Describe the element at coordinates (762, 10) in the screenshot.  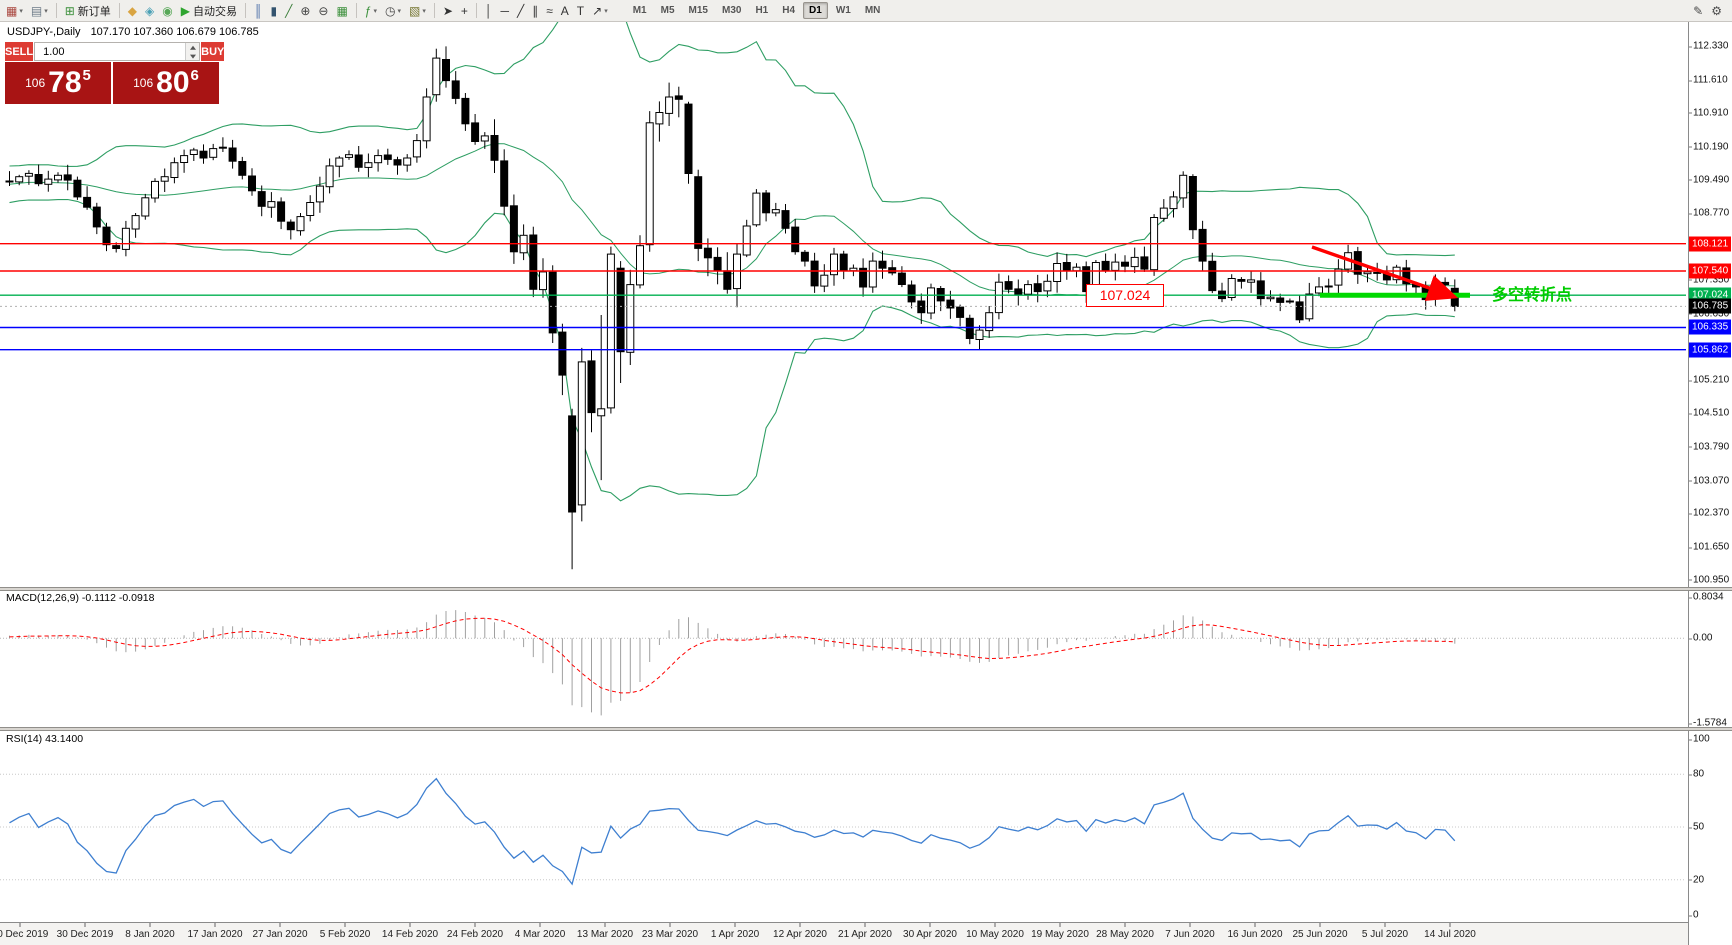
I see `timeframe-h1-button: H1` at that location.